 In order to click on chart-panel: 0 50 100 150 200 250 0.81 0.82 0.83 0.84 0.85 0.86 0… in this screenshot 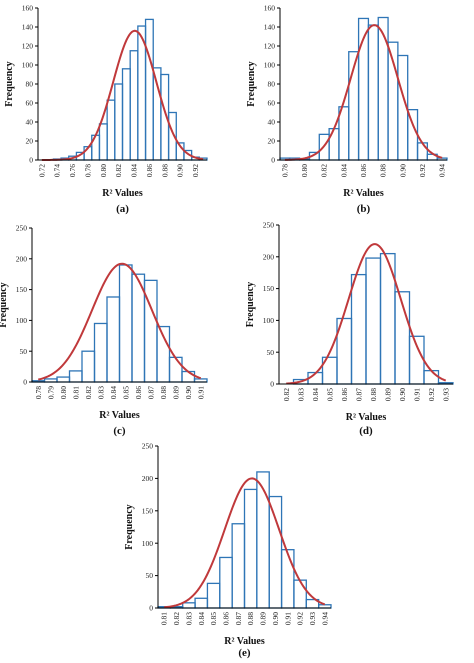, I will do `click(228, 550)`.